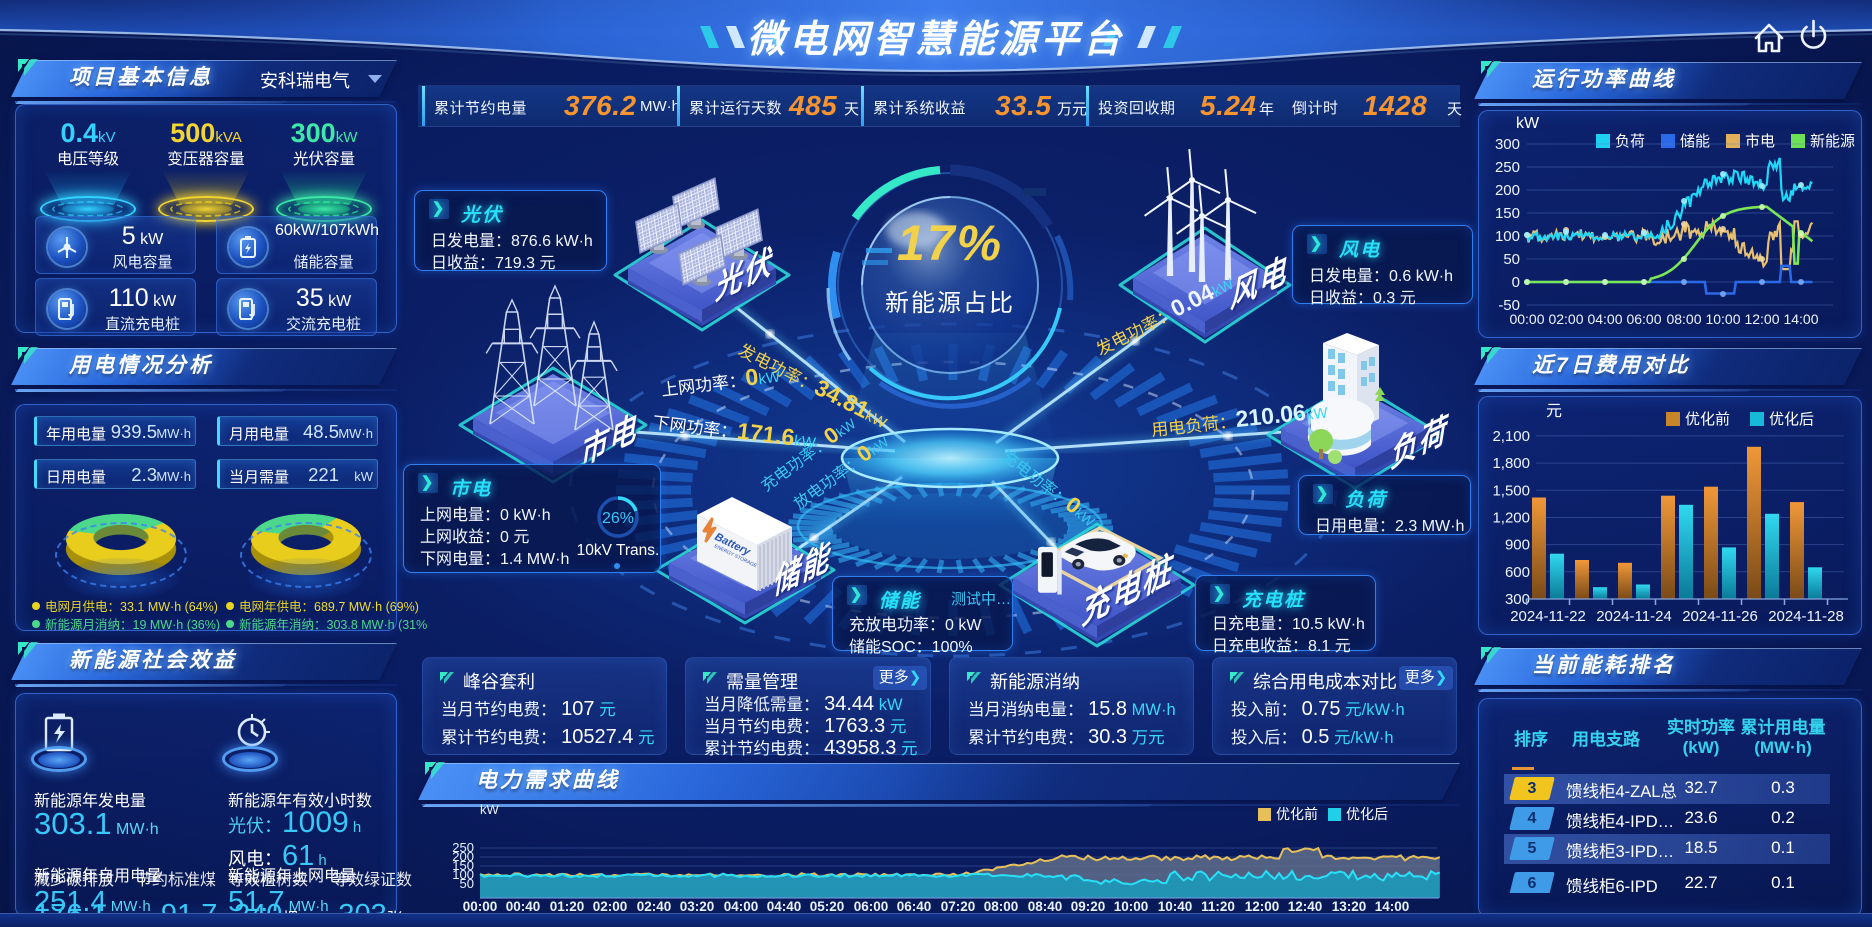 The image size is (1872, 927). What do you see at coordinates (1634, 616) in the screenshot?
I see `svg-text: 2024-11-24` at bounding box center [1634, 616].